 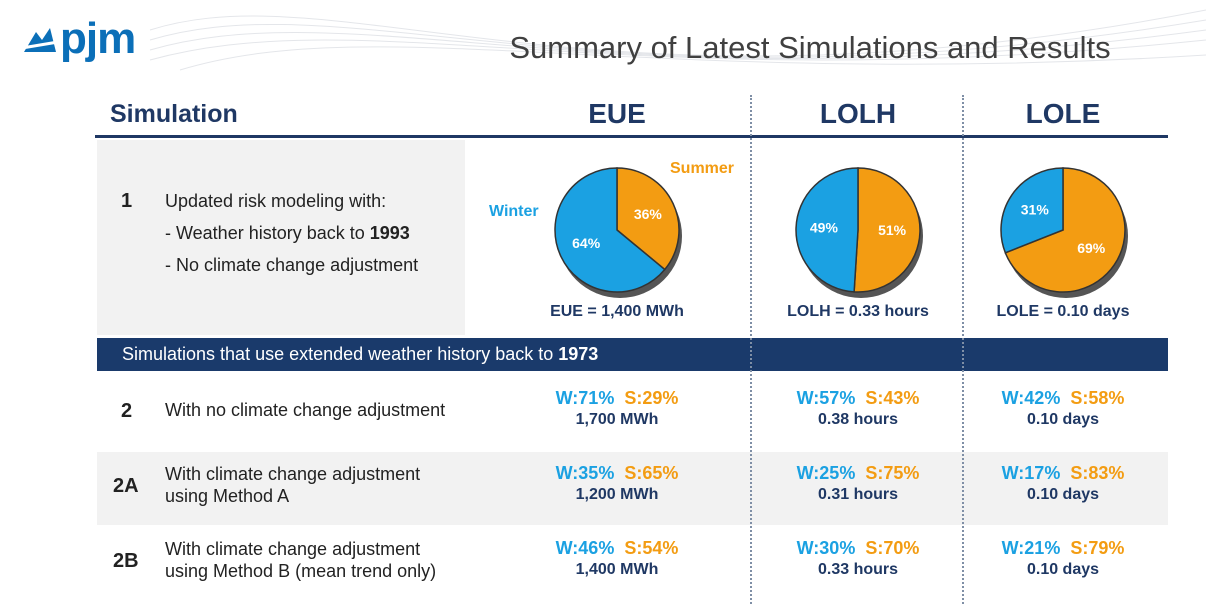 What do you see at coordinates (617, 473) in the screenshot?
I see `result-split: W:35% S:65%` at bounding box center [617, 473].